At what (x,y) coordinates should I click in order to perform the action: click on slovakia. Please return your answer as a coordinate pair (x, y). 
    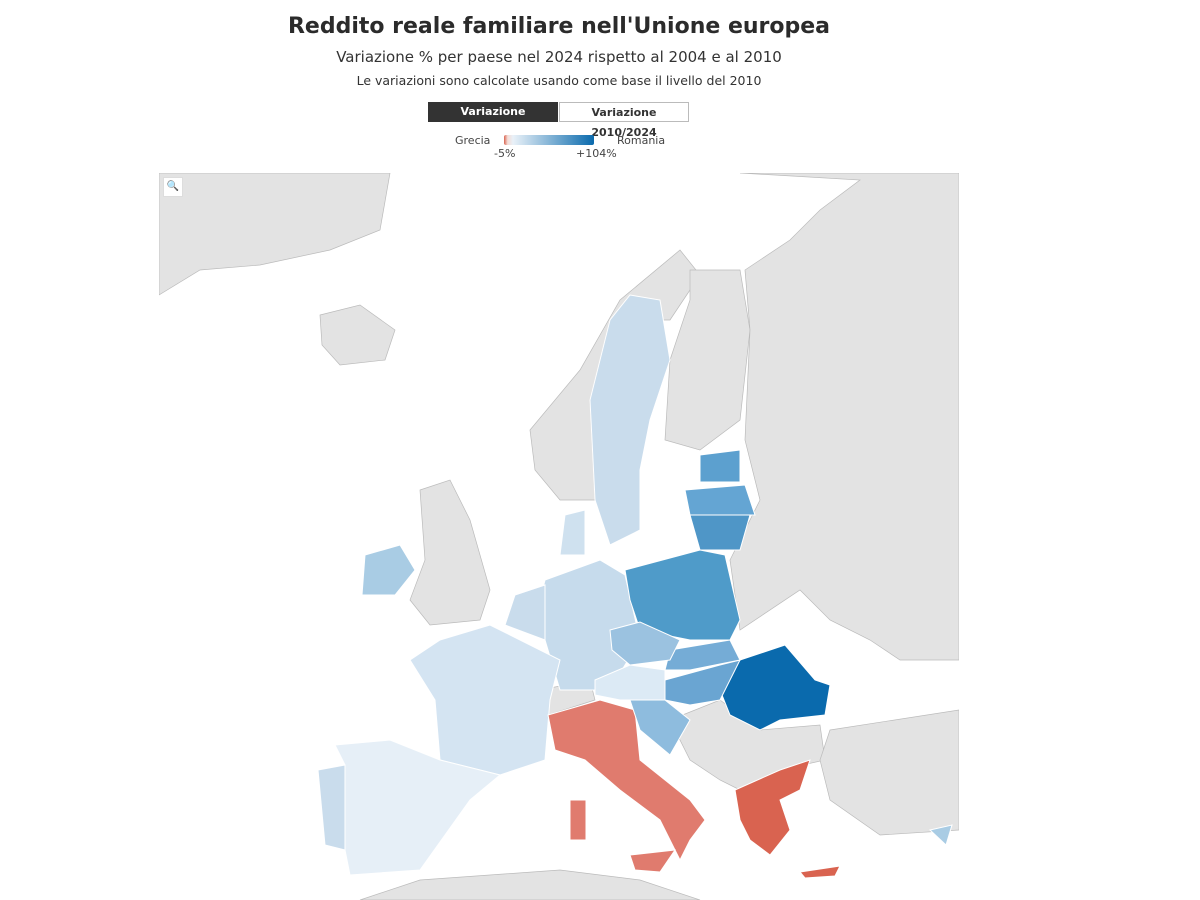
    Looking at the image, I should click on (702, 655).